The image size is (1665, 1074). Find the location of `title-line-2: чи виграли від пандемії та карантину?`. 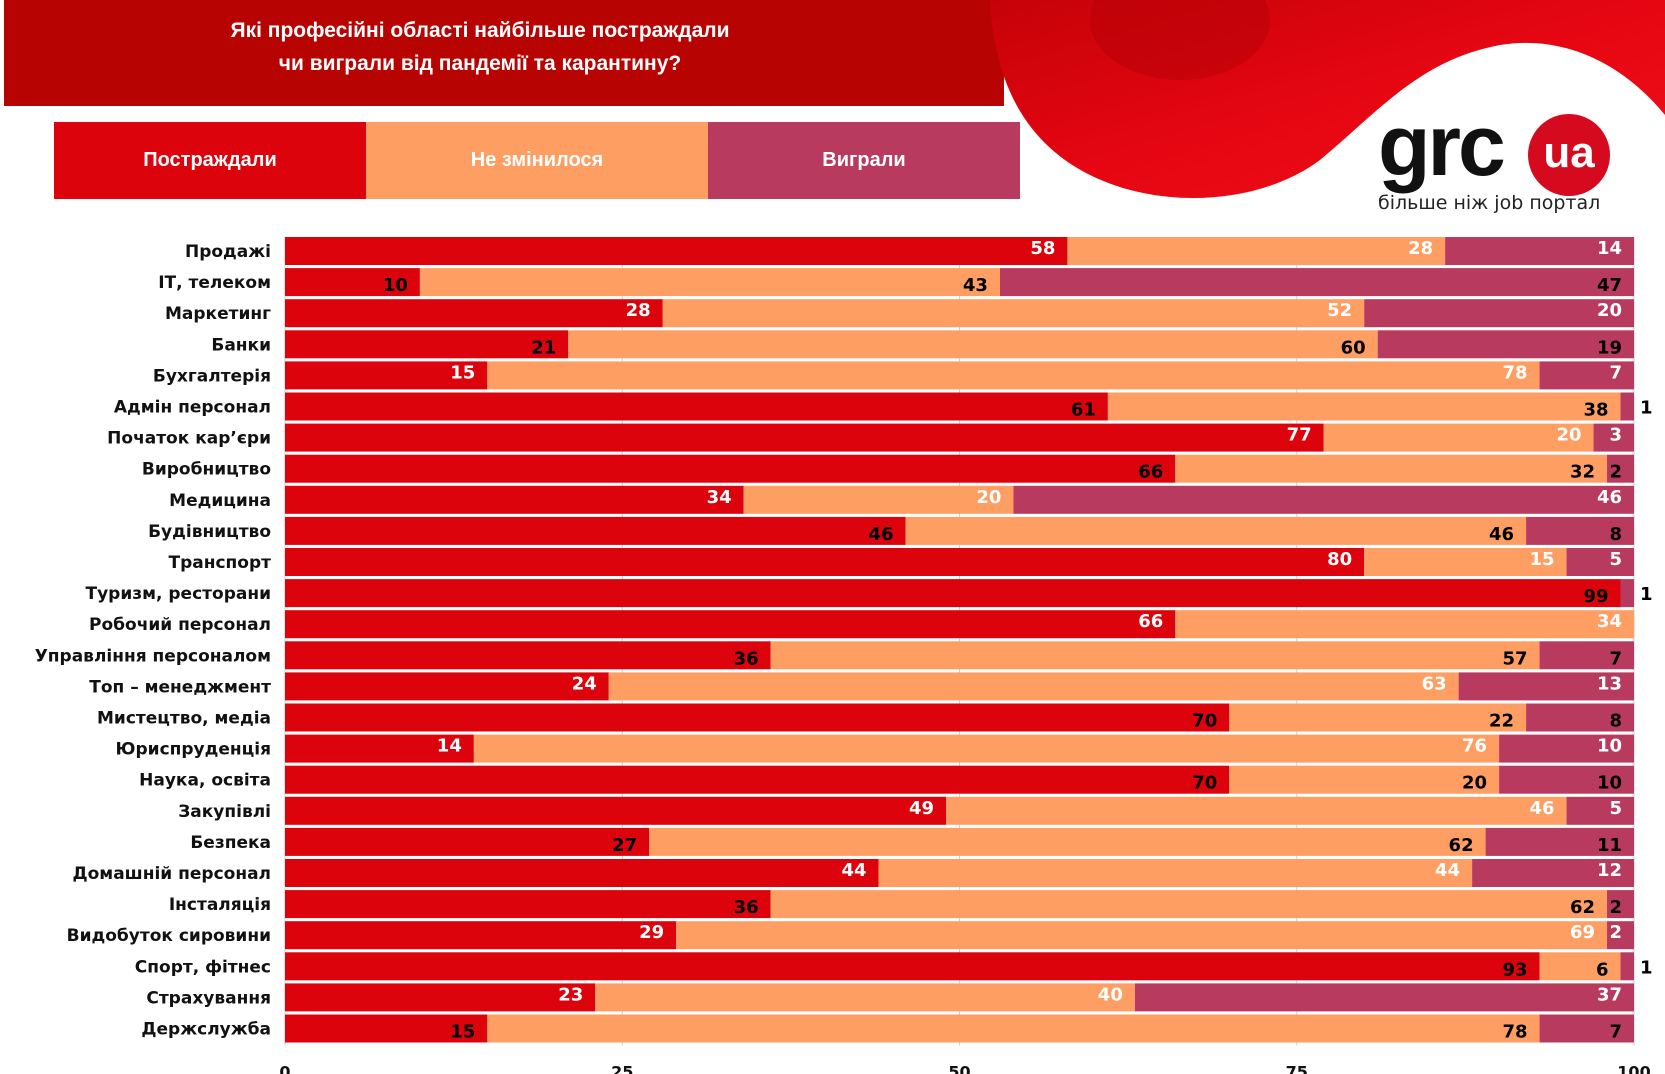

title-line-2: чи виграли від пандемії та карантину? is located at coordinates (480, 63).